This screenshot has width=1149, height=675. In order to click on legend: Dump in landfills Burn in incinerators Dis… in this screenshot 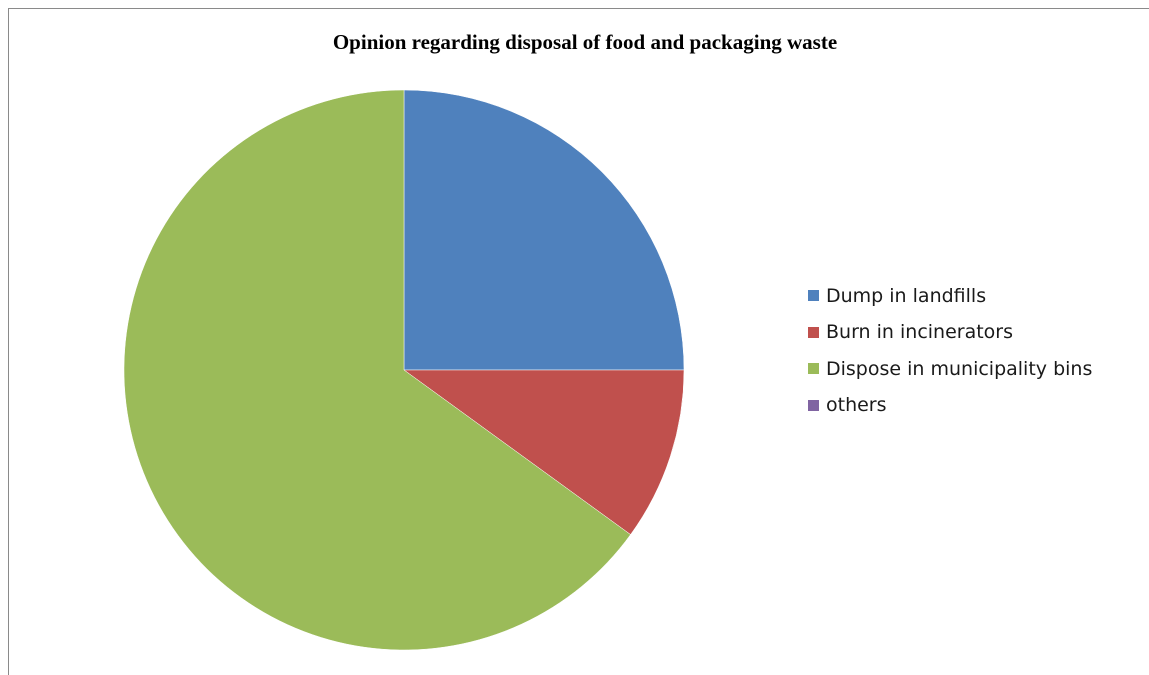, I will do `click(950, 357)`.